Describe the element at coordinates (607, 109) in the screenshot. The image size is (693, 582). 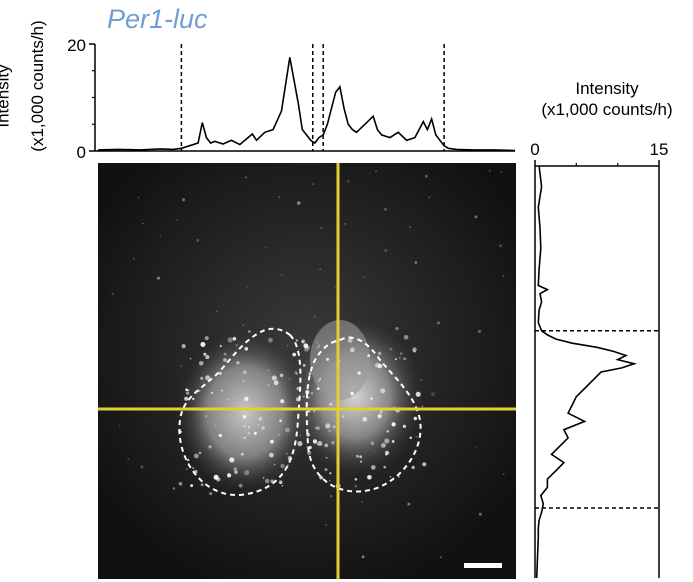
I see `right-title-line2: (x1,000 counts/h)` at that location.